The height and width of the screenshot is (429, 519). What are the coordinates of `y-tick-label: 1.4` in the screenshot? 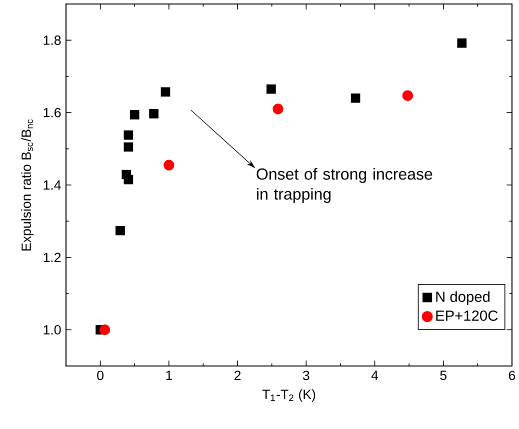 It's located at (52, 185).